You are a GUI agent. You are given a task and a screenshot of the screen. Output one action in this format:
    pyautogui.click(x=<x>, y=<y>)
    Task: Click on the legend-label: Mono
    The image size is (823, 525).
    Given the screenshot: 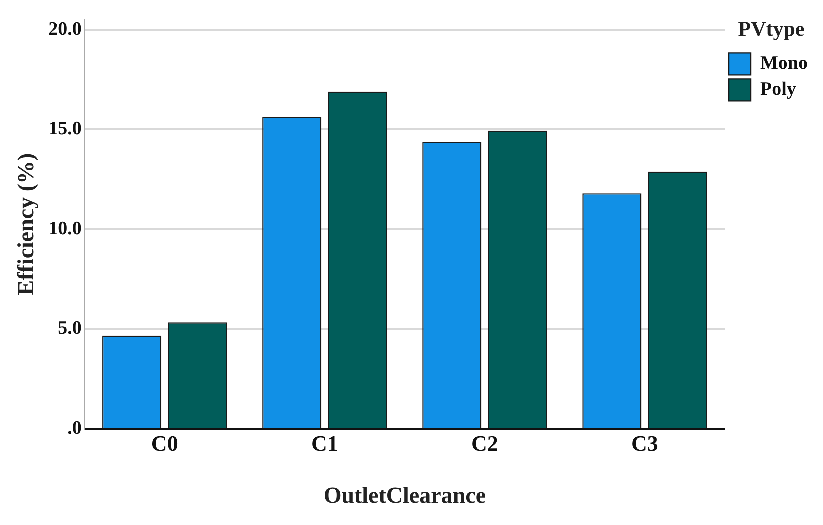 What is the action you would take?
    pyautogui.click(x=784, y=63)
    